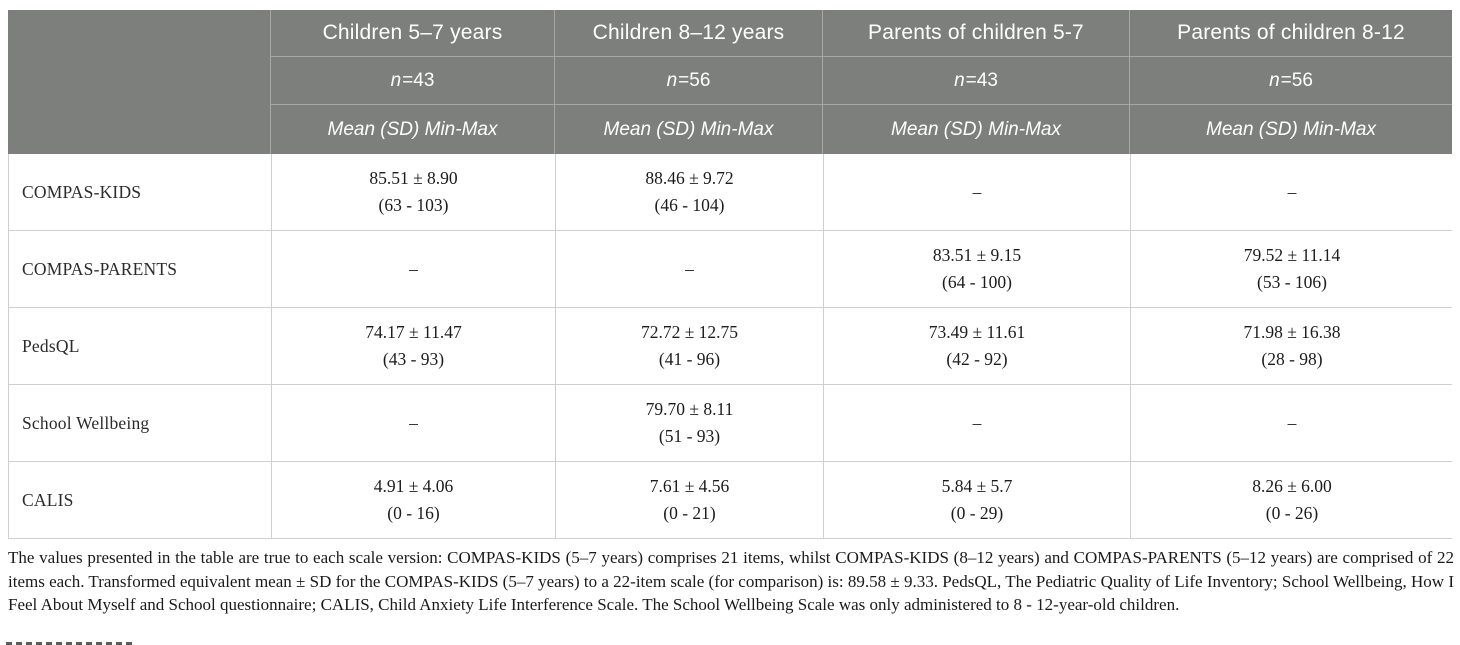 Image resolution: width=1460 pixels, height=645 pixels. What do you see at coordinates (688, 129) in the screenshot?
I see `column-measure-children-8-12: Mean (SD) Min-Max` at bounding box center [688, 129].